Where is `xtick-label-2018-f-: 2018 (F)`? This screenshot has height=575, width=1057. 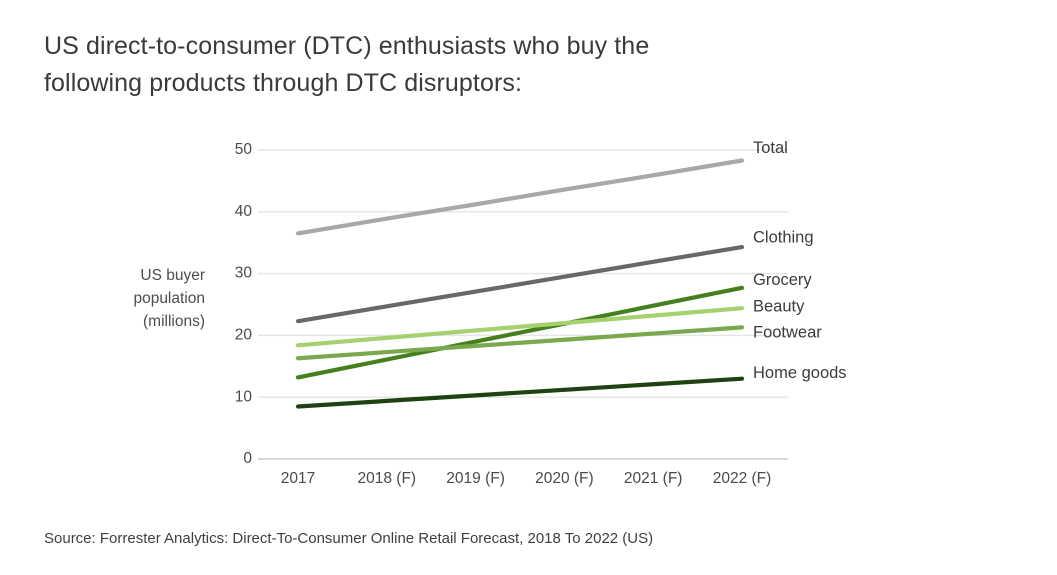 xtick-label-2018-f-: 2018 (F) is located at coordinates (387, 478).